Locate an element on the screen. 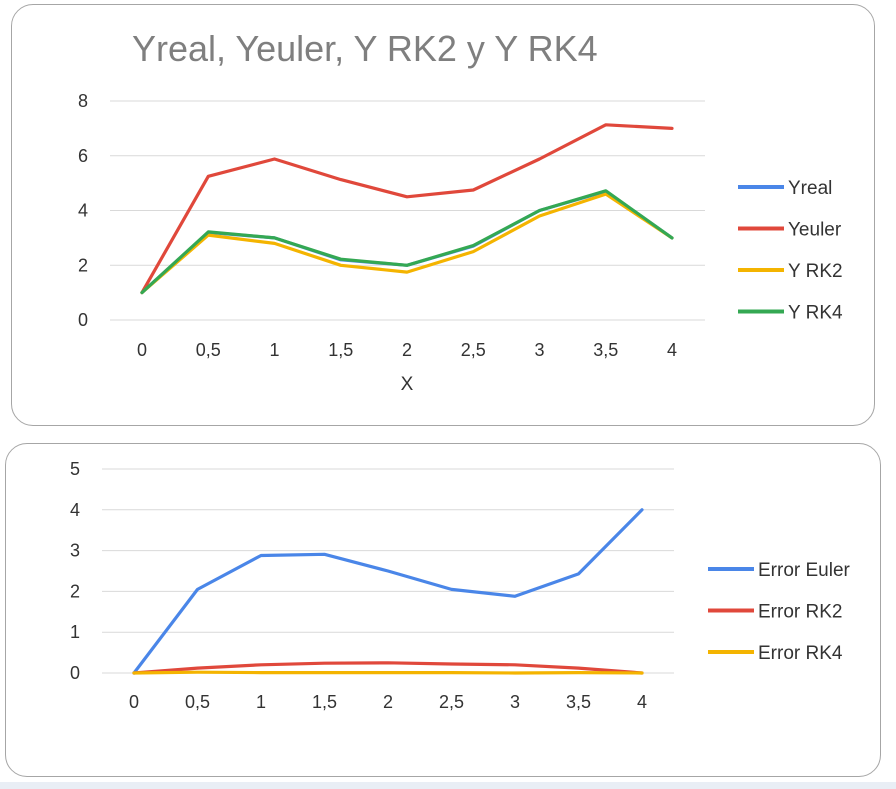 Image resolution: width=896 pixels, height=789 pixels. chart-1-legend-label-yreal: Yreal is located at coordinates (810, 188).